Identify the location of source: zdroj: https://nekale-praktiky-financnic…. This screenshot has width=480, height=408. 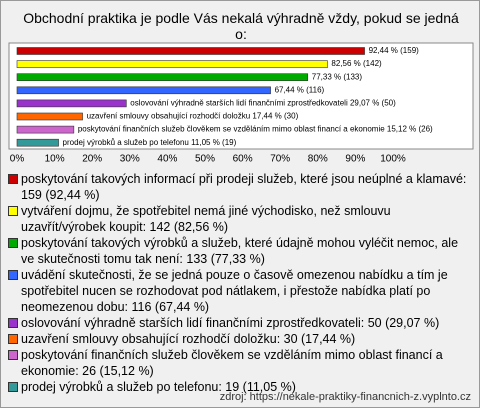
(345, 397).